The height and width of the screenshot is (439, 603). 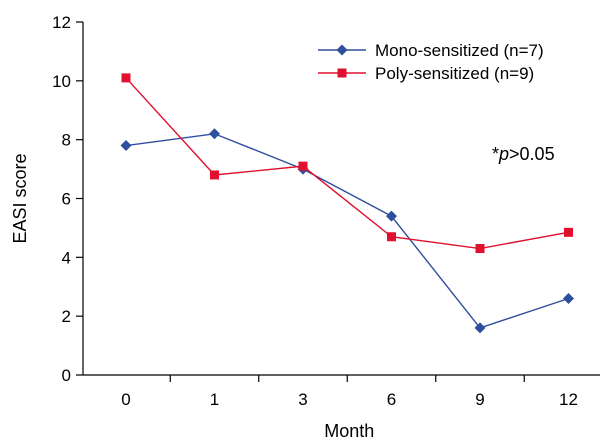 I want to click on y-axis-title: EASI score, so click(x=20, y=198).